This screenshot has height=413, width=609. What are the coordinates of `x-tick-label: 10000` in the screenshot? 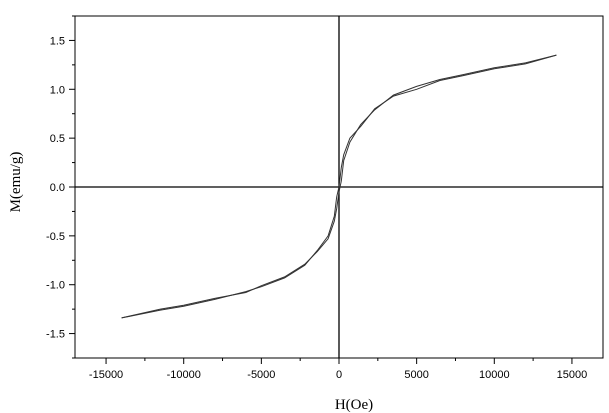 It's located at (494, 375).